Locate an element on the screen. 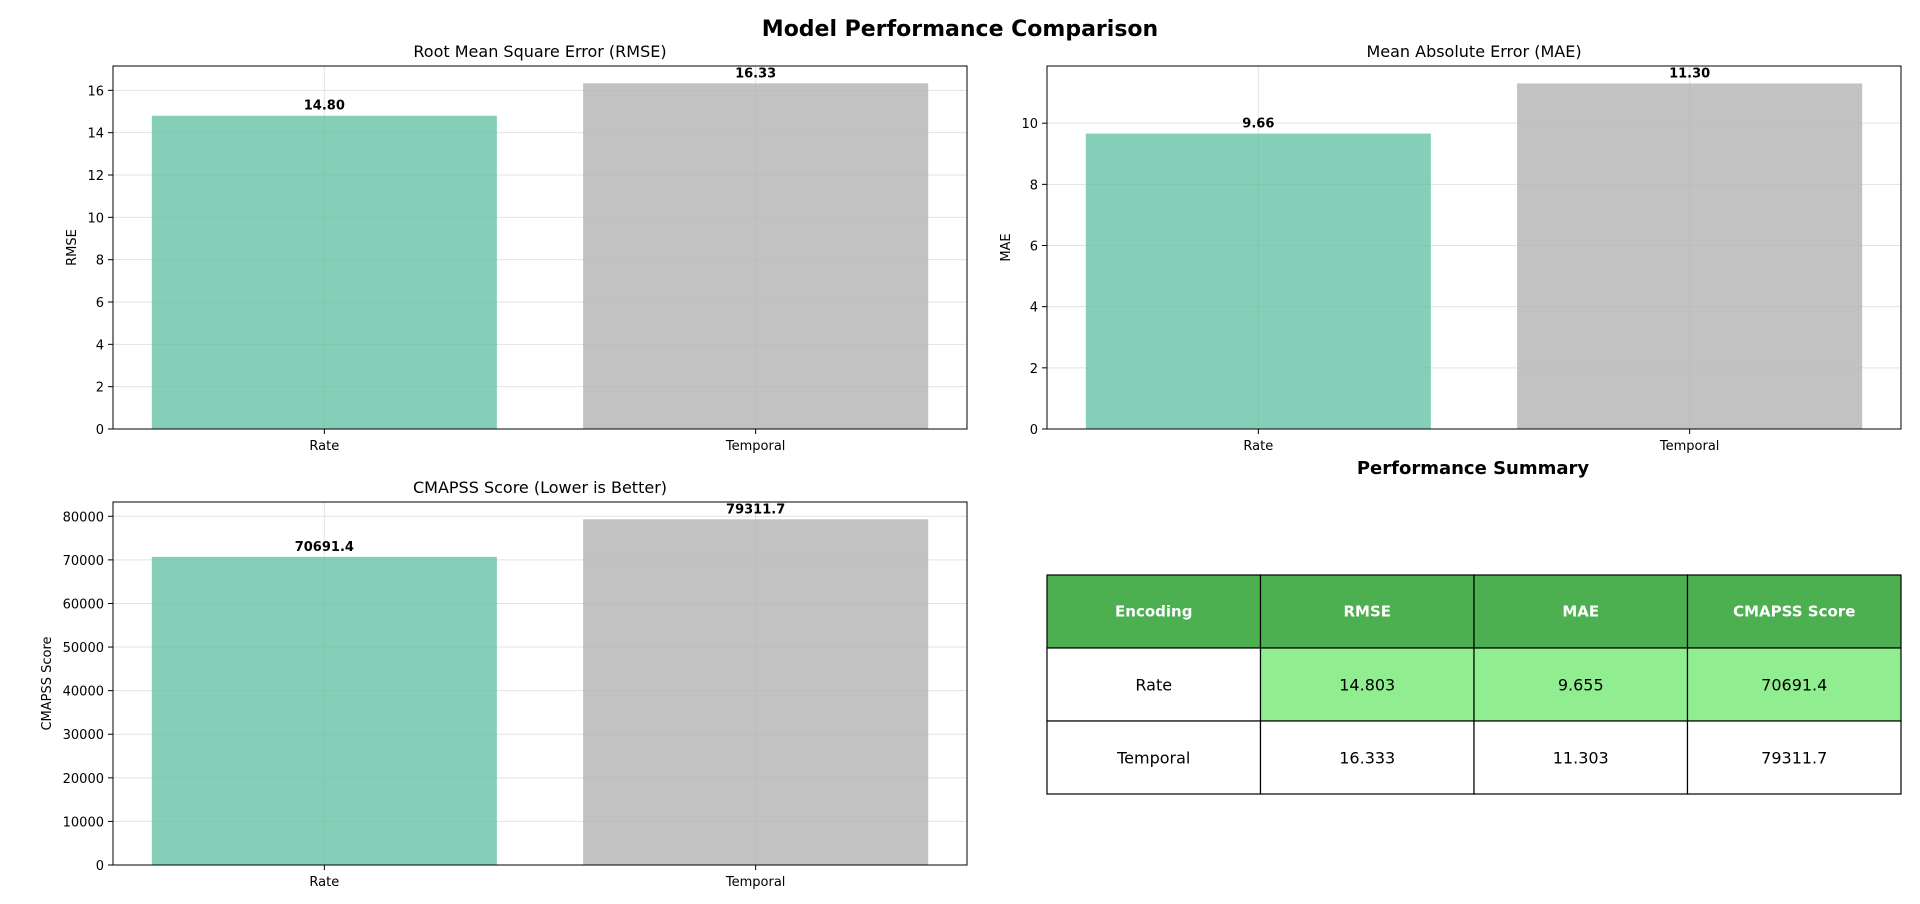 The image size is (1920, 904). table-row: Temporal 16.333 11.303 79311.7 is located at coordinates (1474, 757).